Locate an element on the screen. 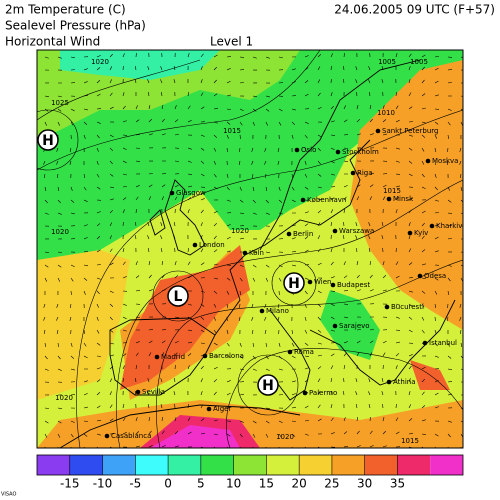 The width and height of the screenshot is (500, 500). field-warm is located at coordinates (83, 325).